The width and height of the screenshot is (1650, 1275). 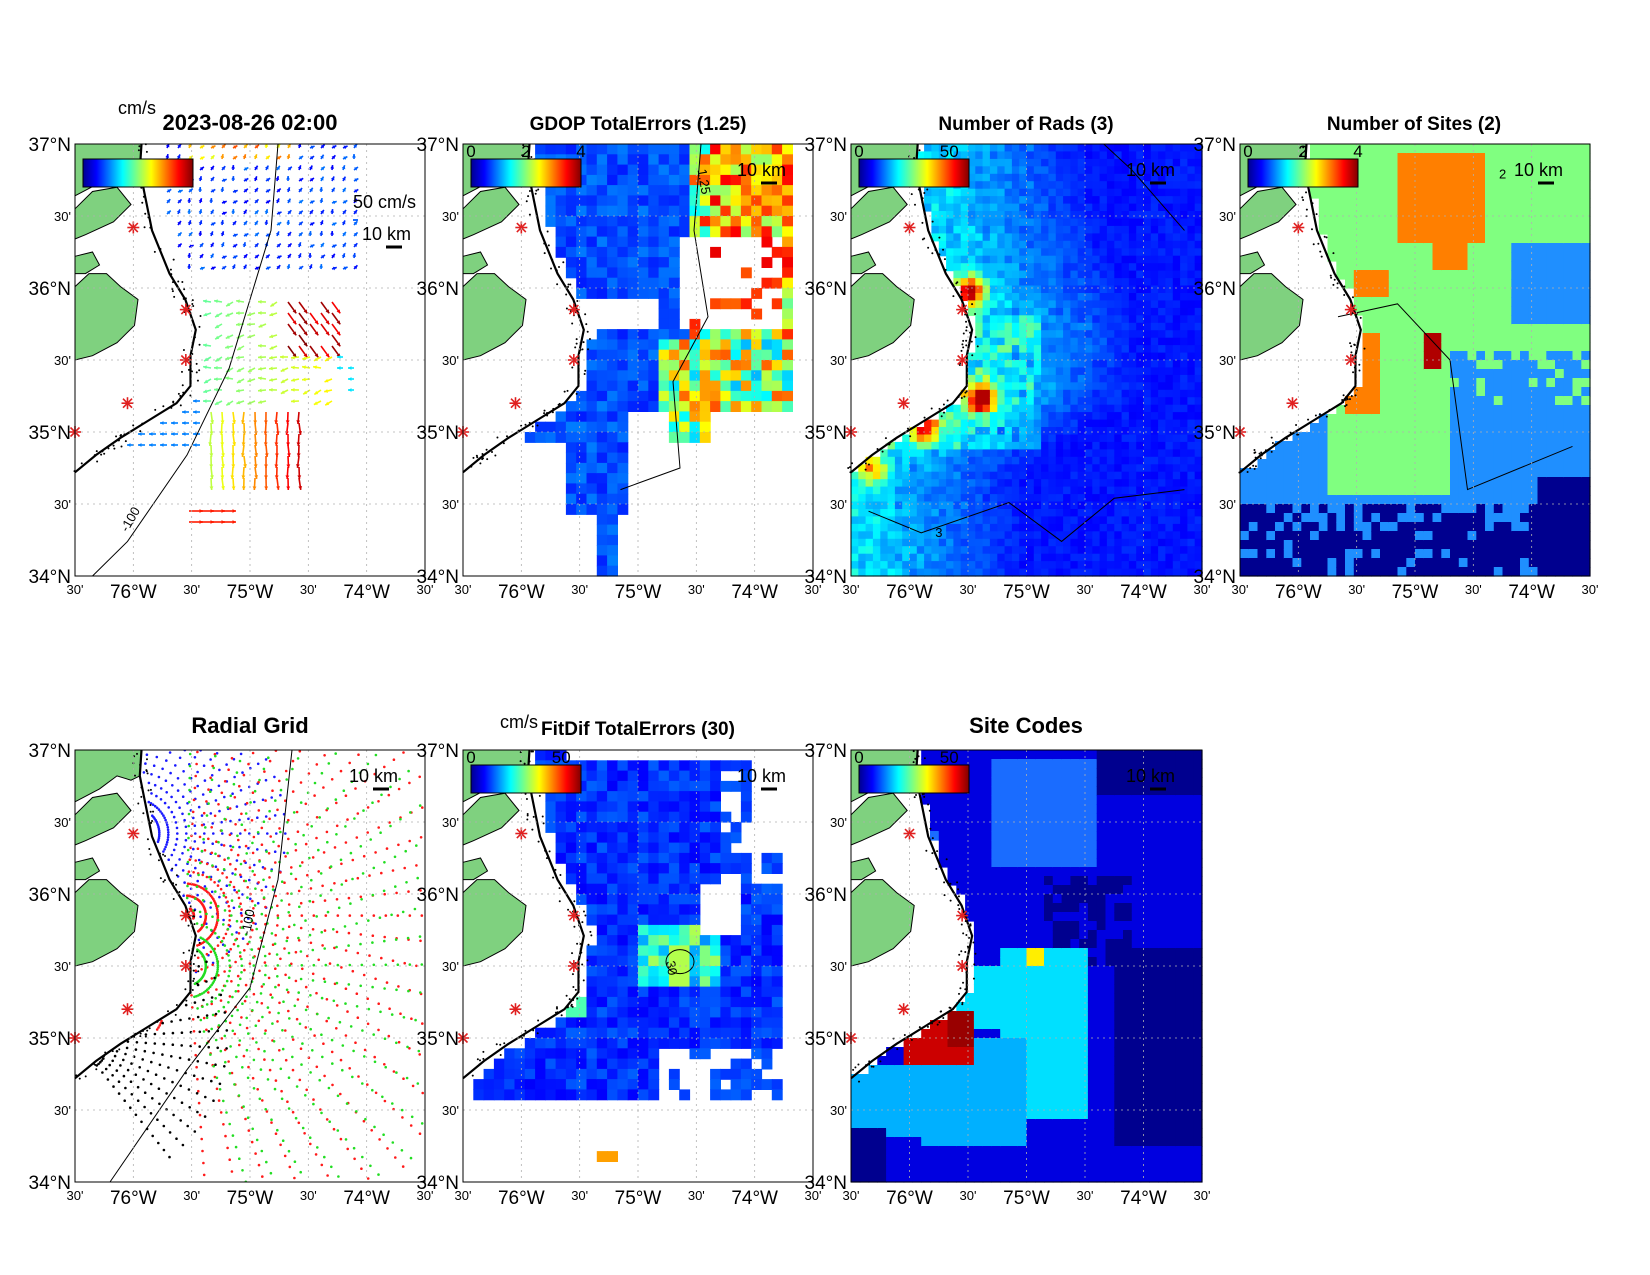 What do you see at coordinates (1202, 589) in the screenshot?
I see `lon-tick-label: 30'` at bounding box center [1202, 589].